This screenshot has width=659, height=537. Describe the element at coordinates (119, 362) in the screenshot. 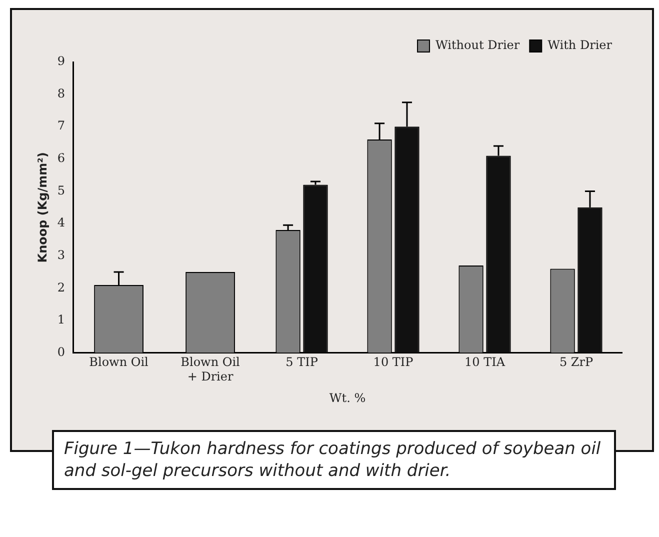

I see `x-tick-label: Blown Oil` at that location.